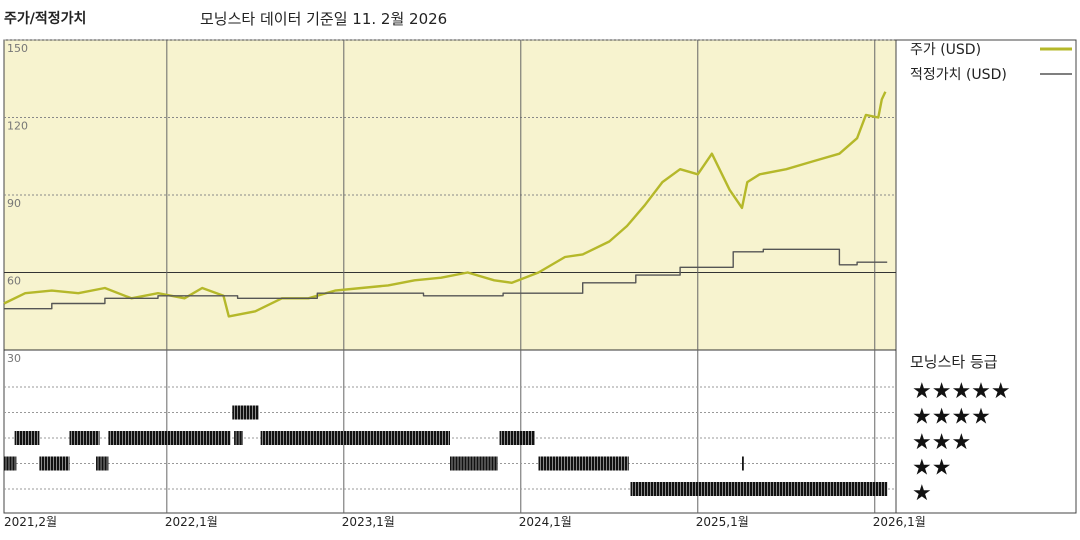 This screenshot has height=540, width=1080. Describe the element at coordinates (30, 522) in the screenshot. I see `x-tick-label: 2021,2월` at that location.